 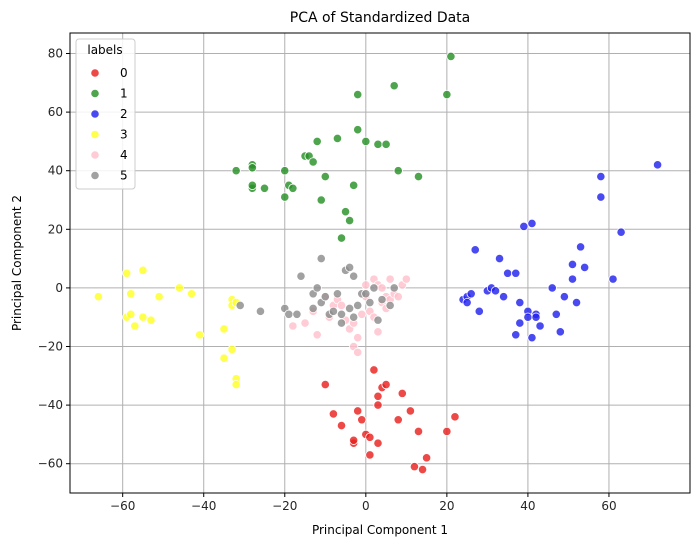 I want to click on legend-label: 5, so click(x=124, y=176).